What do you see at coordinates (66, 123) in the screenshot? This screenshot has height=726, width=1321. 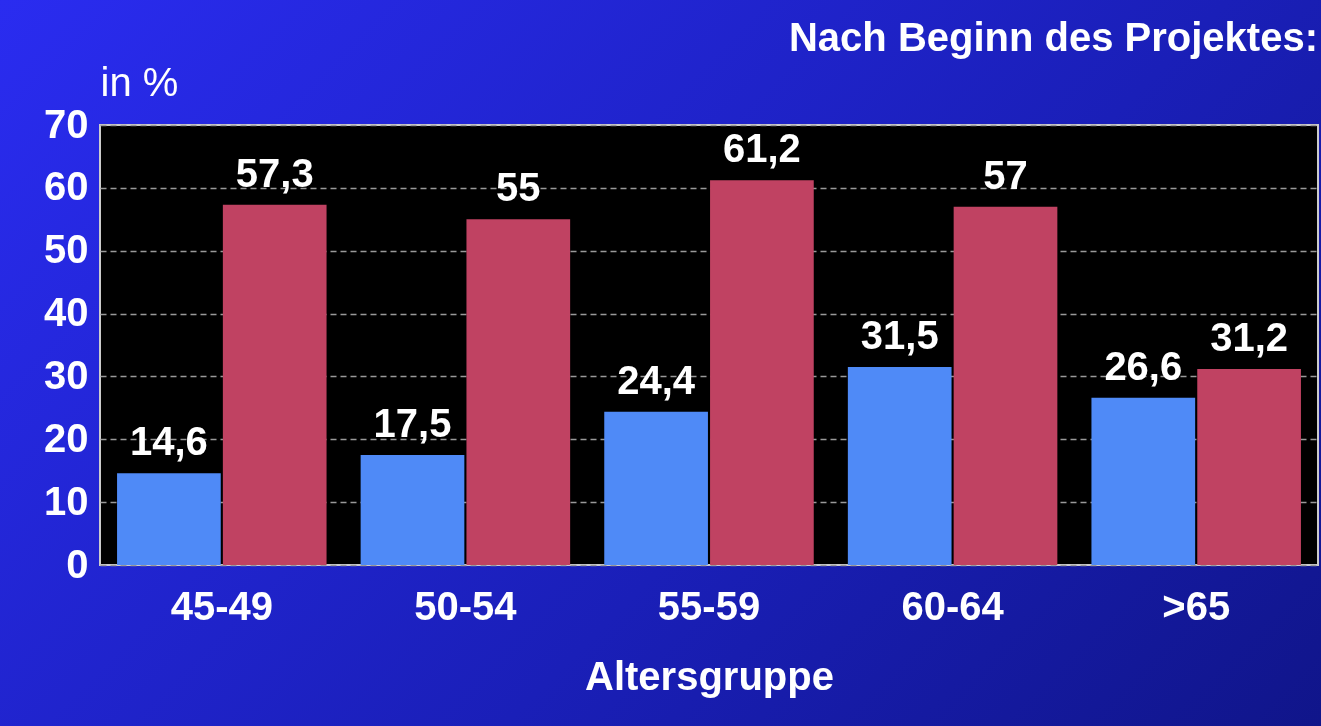 I see `y-tick-label: 70` at bounding box center [66, 123].